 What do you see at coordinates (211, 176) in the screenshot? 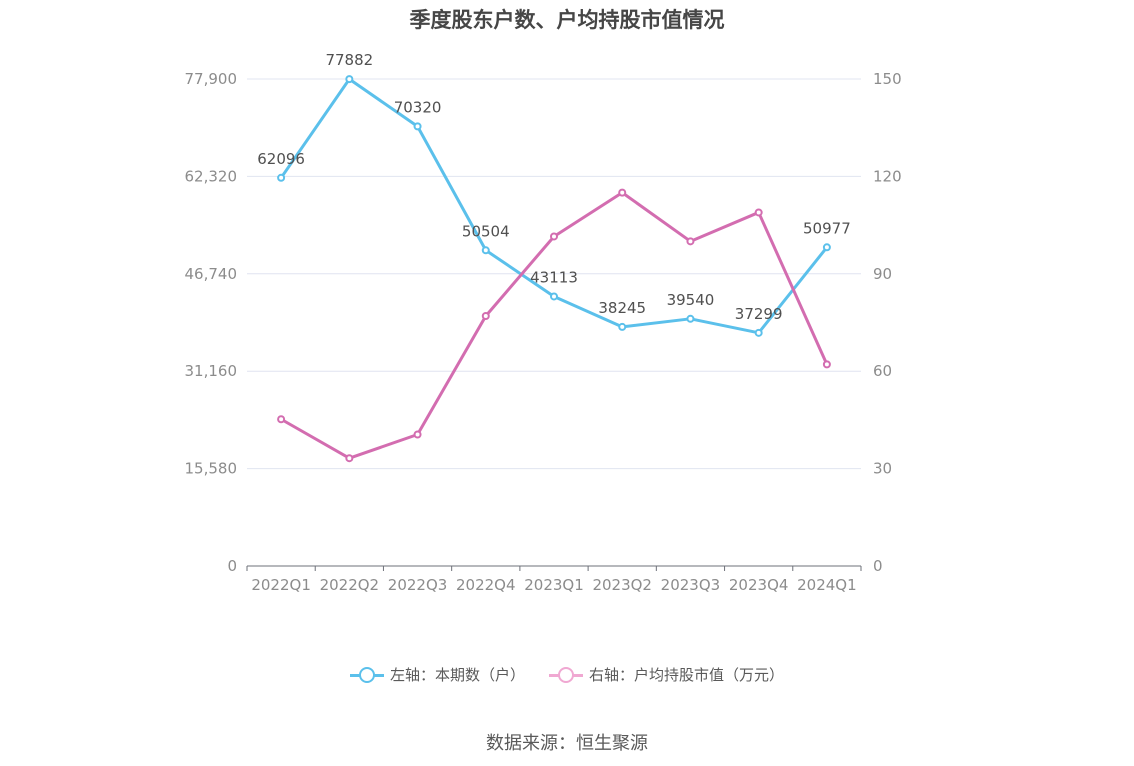
I see `y-left-tick-label: 62,320` at bounding box center [211, 176].